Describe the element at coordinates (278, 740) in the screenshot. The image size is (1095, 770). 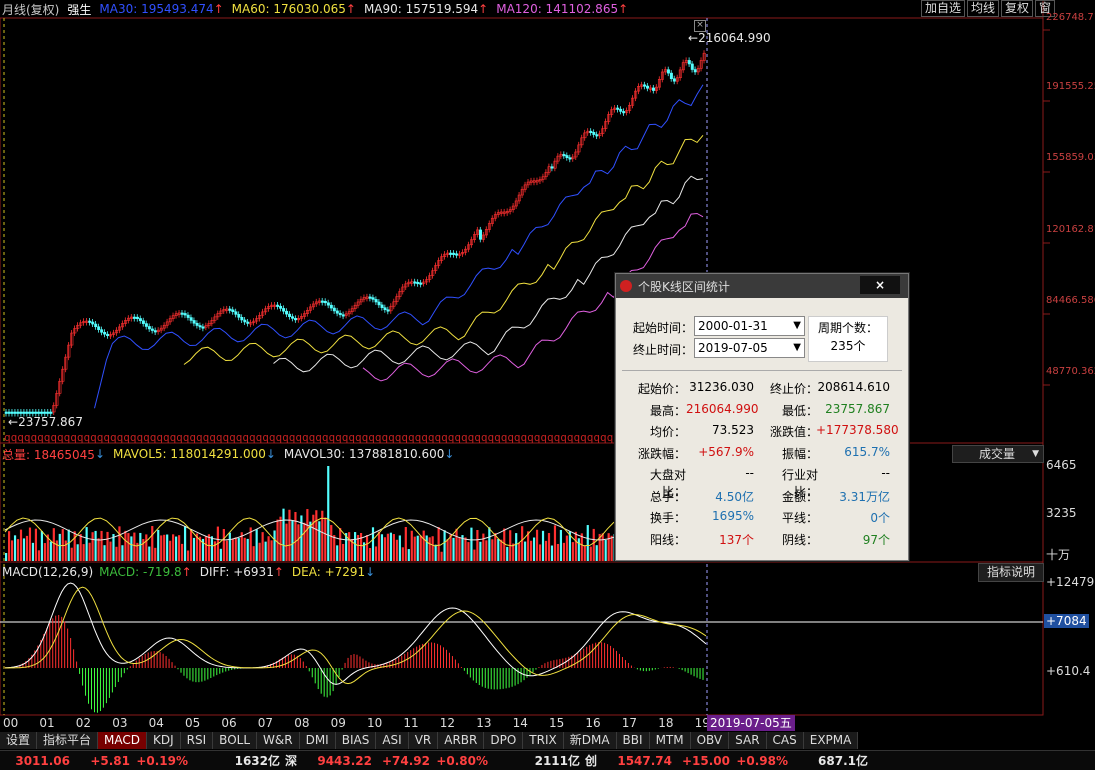
I see `tab-w&r: W&R` at that location.